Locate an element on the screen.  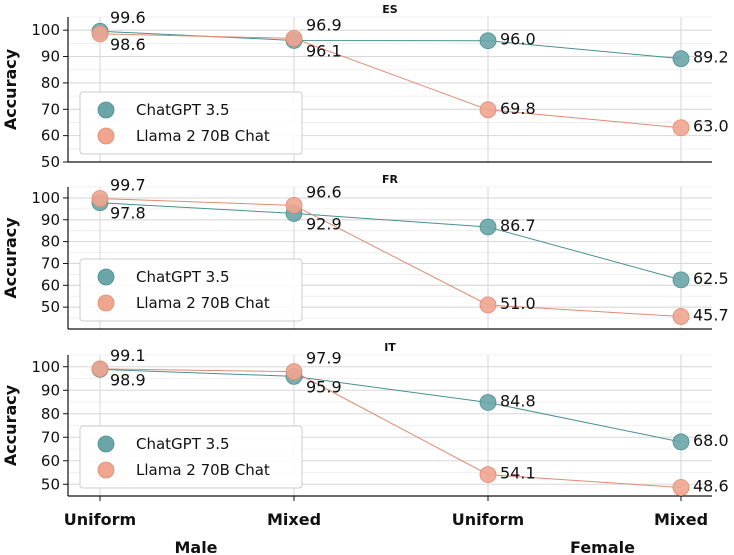
data-label: 96.0 is located at coordinates (518, 39).